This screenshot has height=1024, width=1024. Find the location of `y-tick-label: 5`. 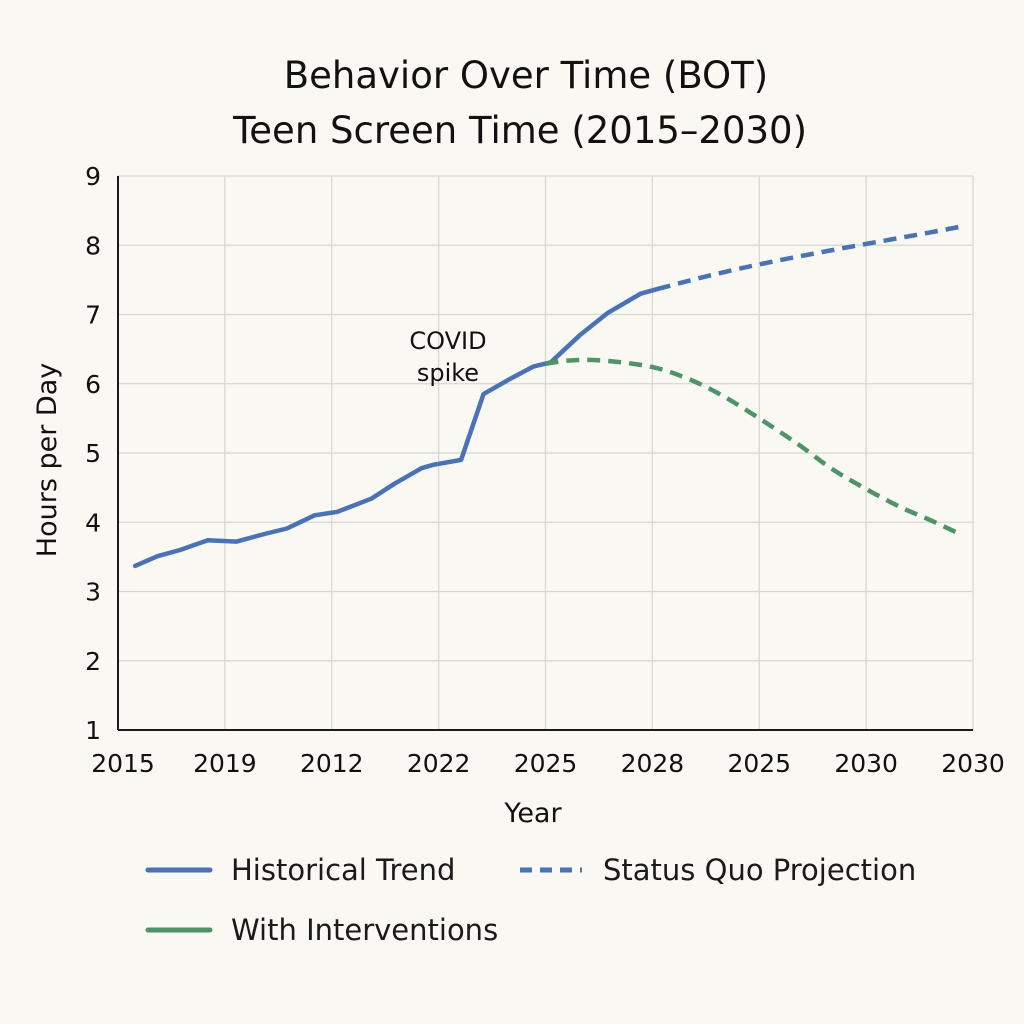

y-tick-label: 5 is located at coordinates (93, 453).